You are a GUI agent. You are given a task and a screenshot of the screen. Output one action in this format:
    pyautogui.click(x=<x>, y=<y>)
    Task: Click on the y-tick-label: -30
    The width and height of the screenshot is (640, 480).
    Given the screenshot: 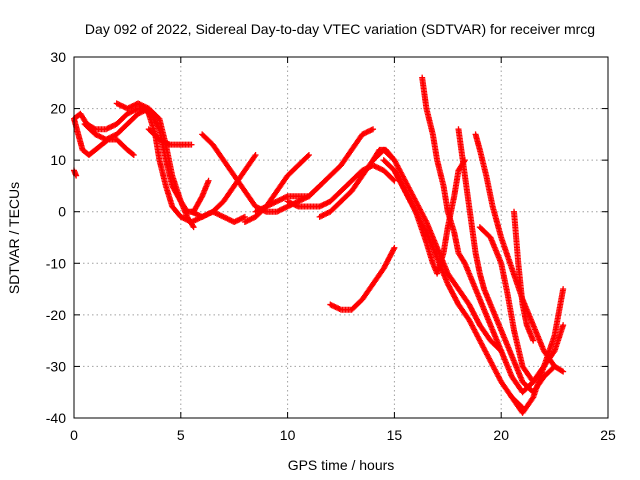 What is the action you would take?
    pyautogui.click(x=56, y=366)
    